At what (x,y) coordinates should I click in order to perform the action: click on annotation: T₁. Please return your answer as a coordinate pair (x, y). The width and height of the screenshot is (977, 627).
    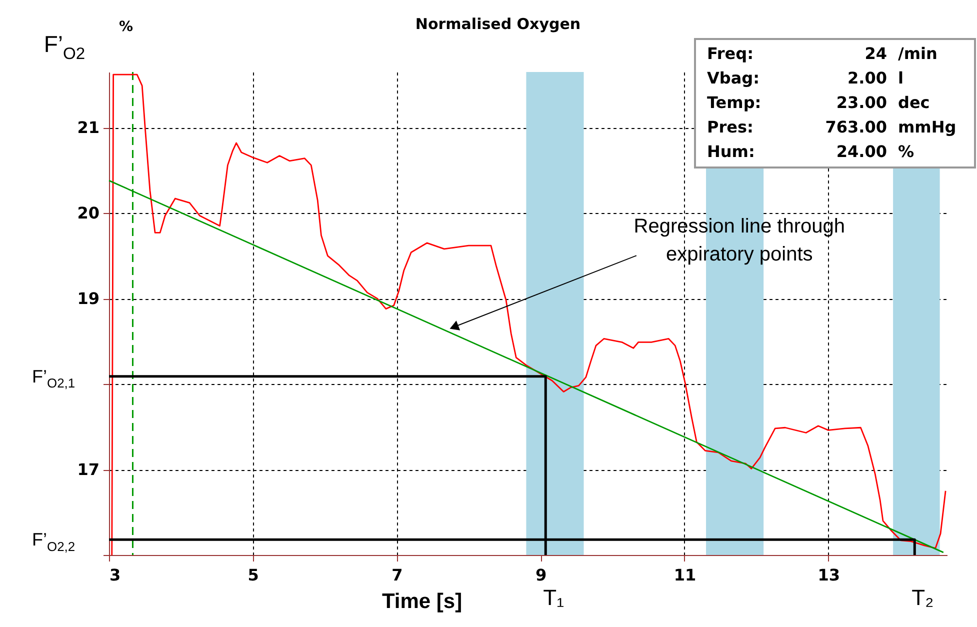
    Looking at the image, I should click on (553, 597).